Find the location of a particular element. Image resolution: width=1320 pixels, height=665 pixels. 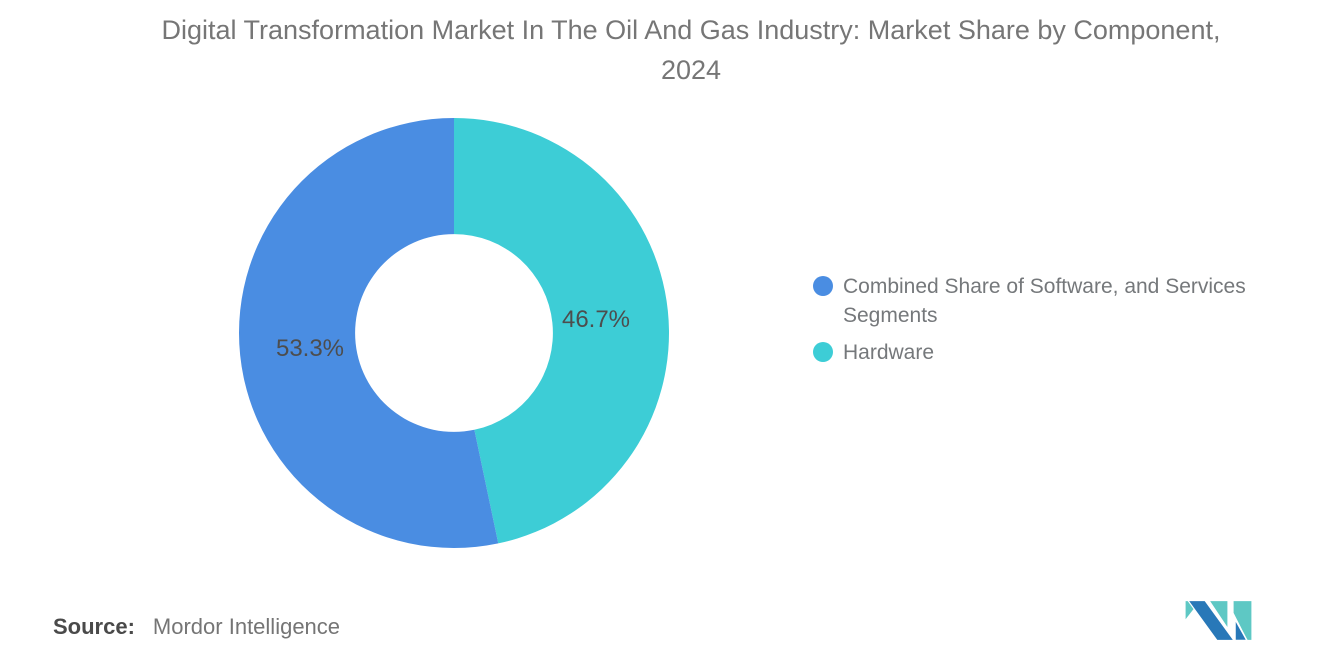

legend-marker-hardware-icon is located at coordinates (823, 352).